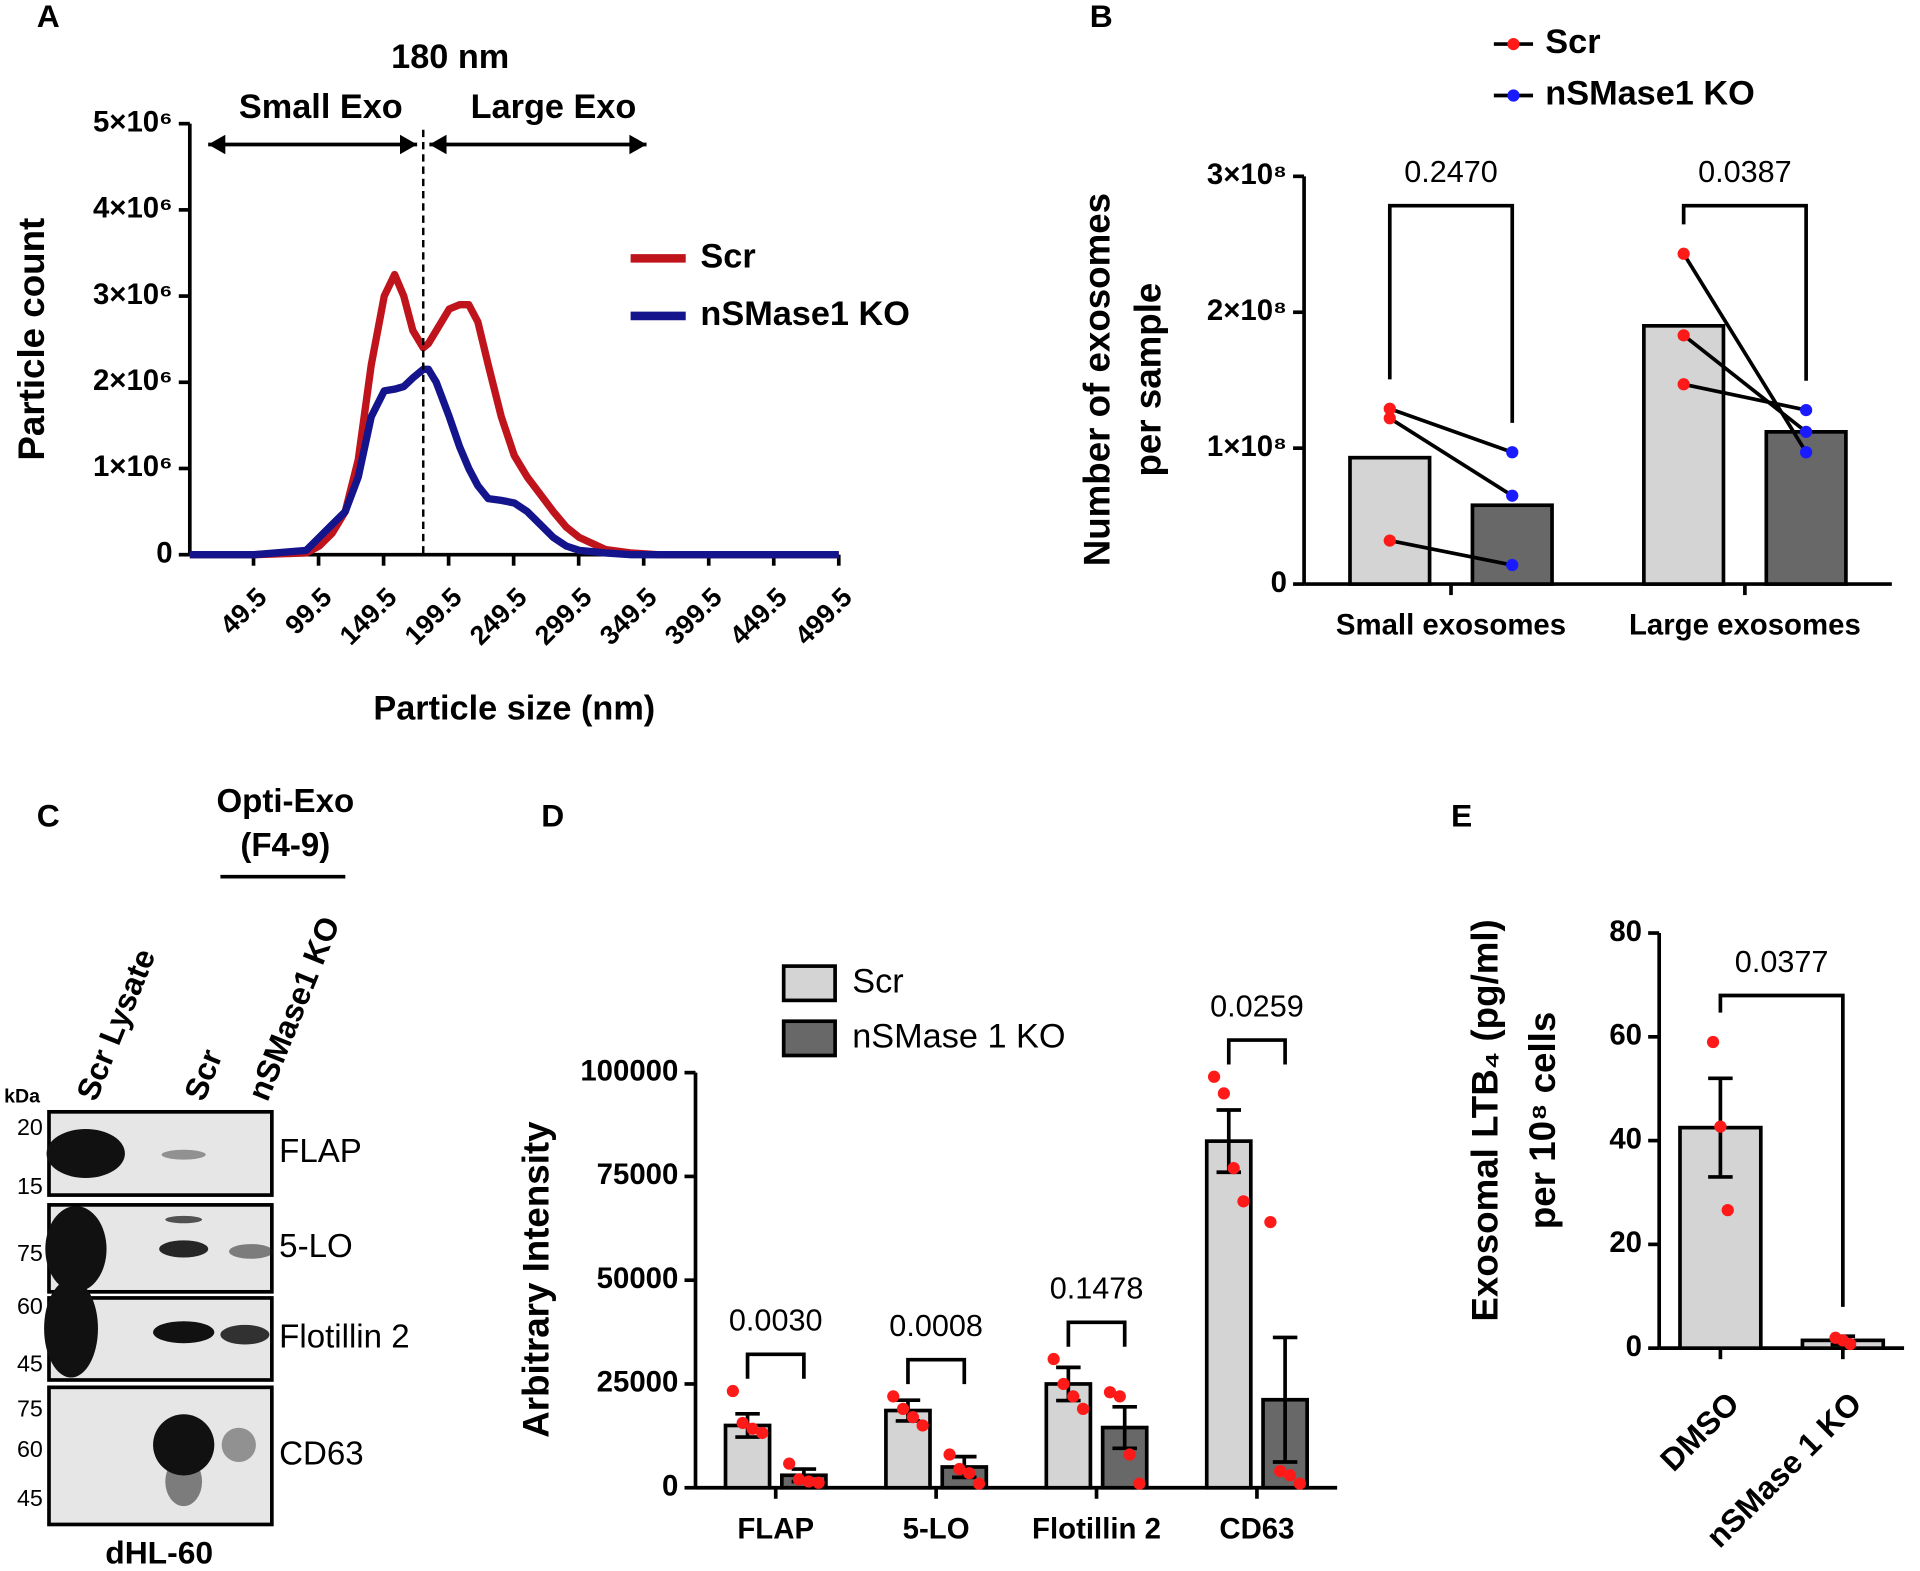  I want to click on x-tick-label: DMSO, so click(1699, 1431).